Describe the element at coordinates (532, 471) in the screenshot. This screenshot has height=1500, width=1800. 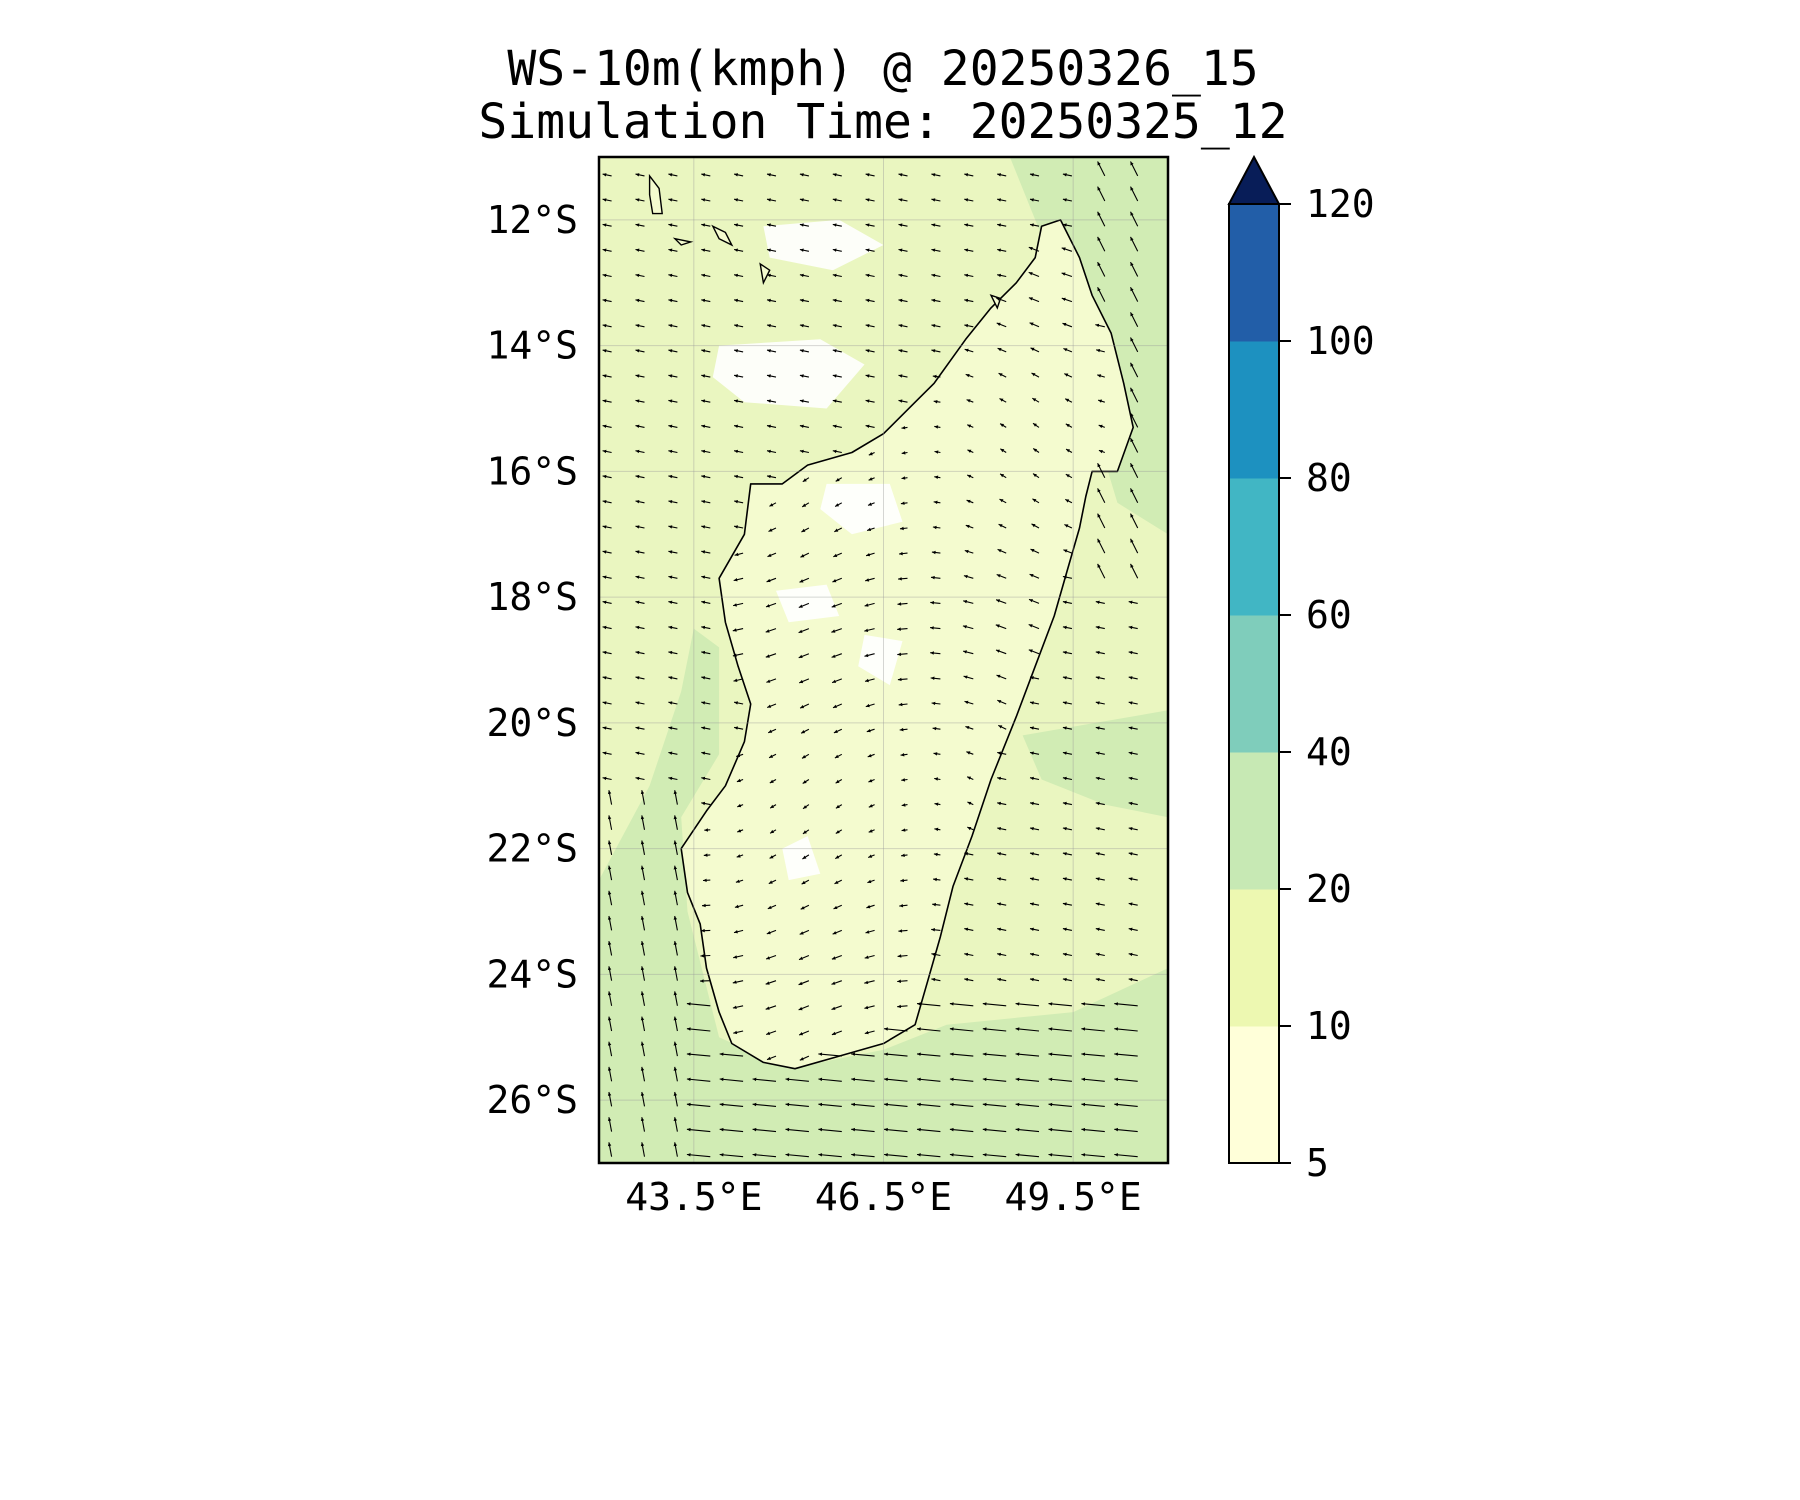
I see `lat-label: 16°S` at that location.